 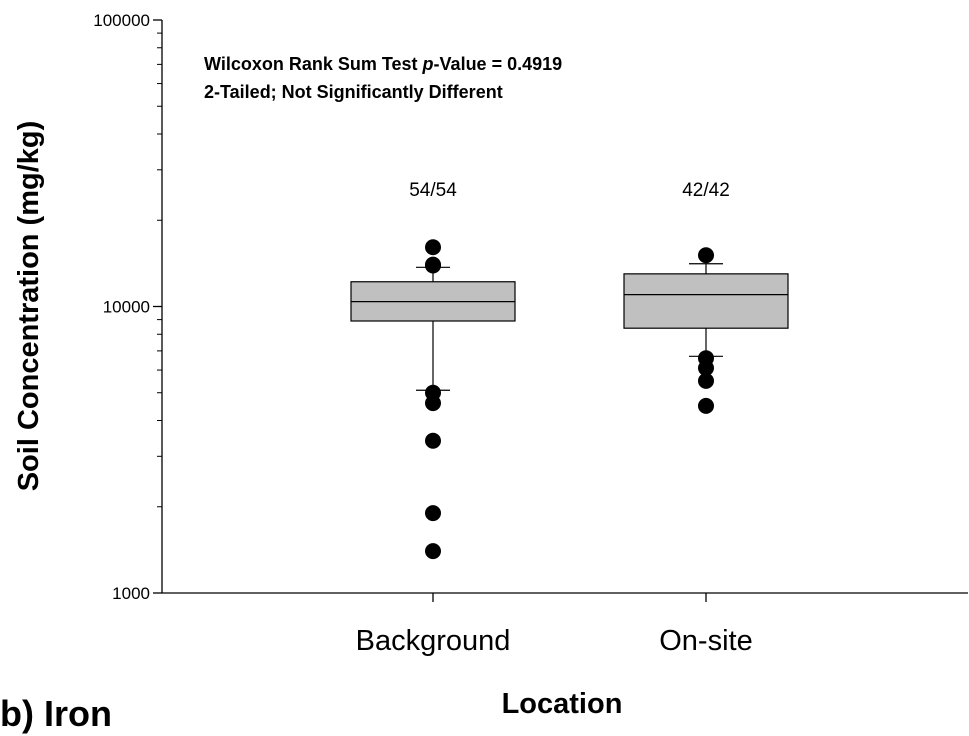 What do you see at coordinates (131, 593) in the screenshot?
I see `y-tick-label: 1000` at bounding box center [131, 593].